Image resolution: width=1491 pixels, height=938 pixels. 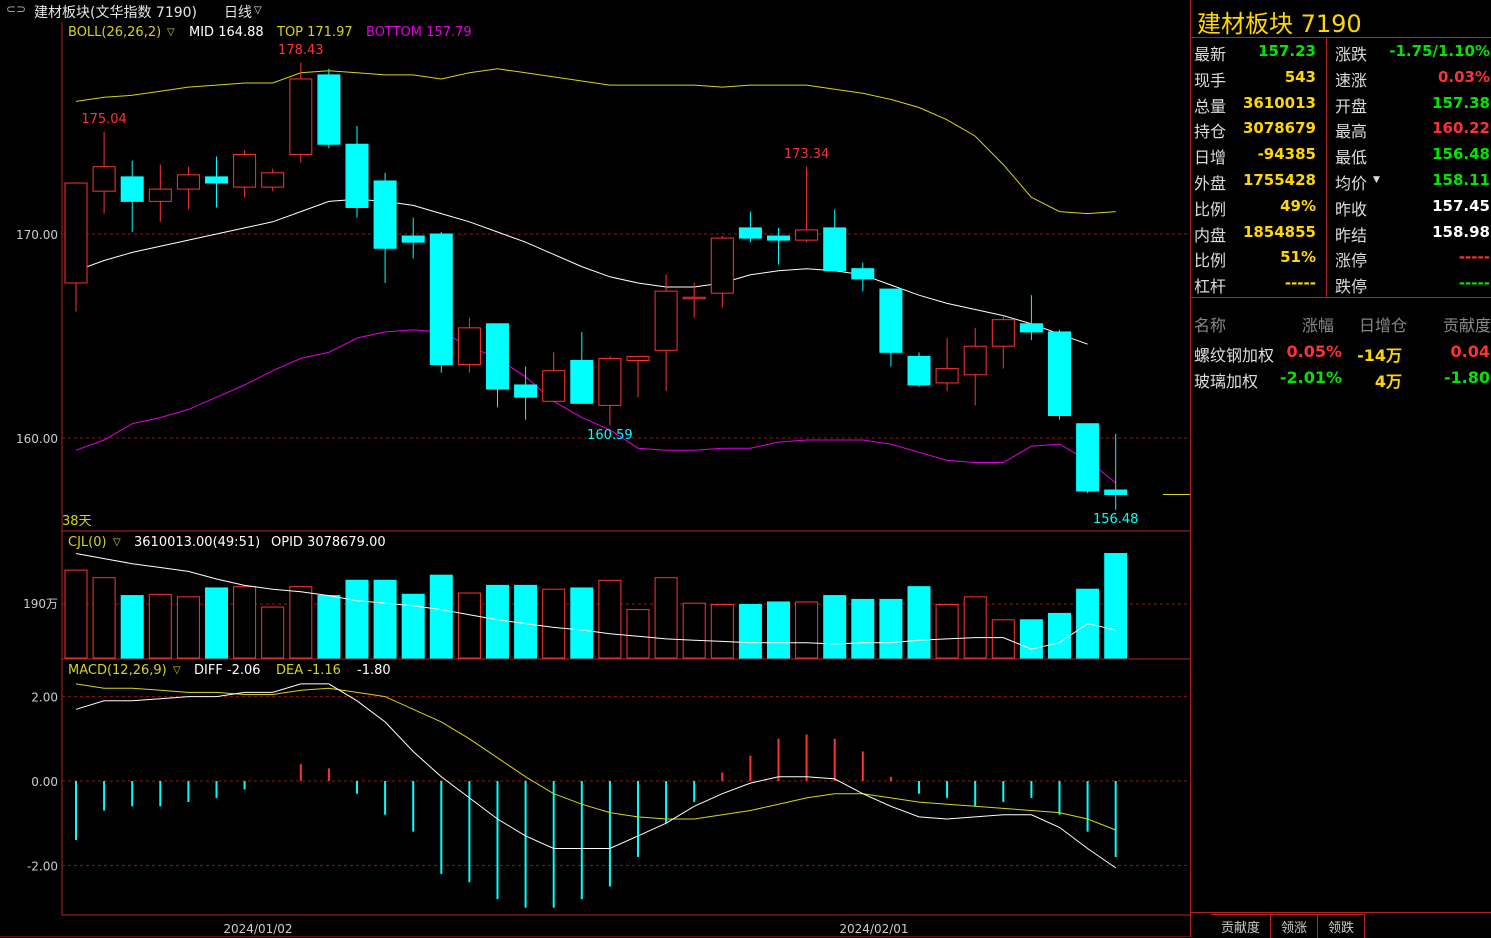 I want to click on link-icon: ⊂⊃, so click(x=16, y=9).